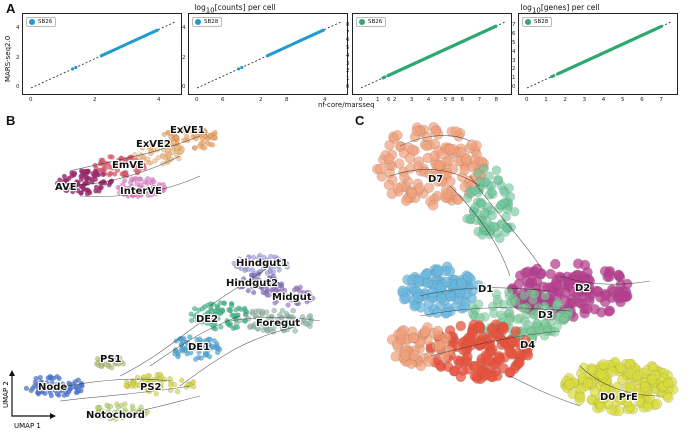  What do you see at coordinates (377, 100) in the screenshot?
I see `x-tick-label: 1` at bounding box center [377, 100].